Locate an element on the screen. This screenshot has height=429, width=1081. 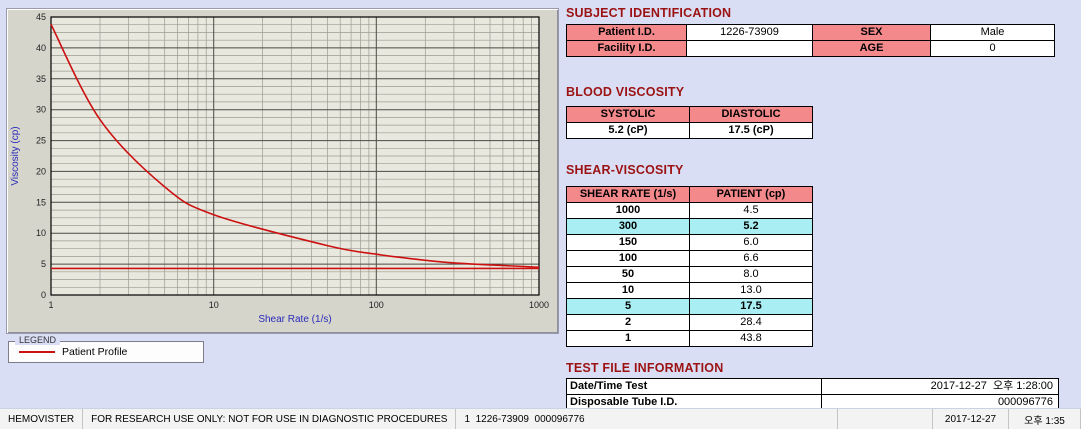
chart-legend: LEGEND Patient Profile is located at coordinates (106, 349).